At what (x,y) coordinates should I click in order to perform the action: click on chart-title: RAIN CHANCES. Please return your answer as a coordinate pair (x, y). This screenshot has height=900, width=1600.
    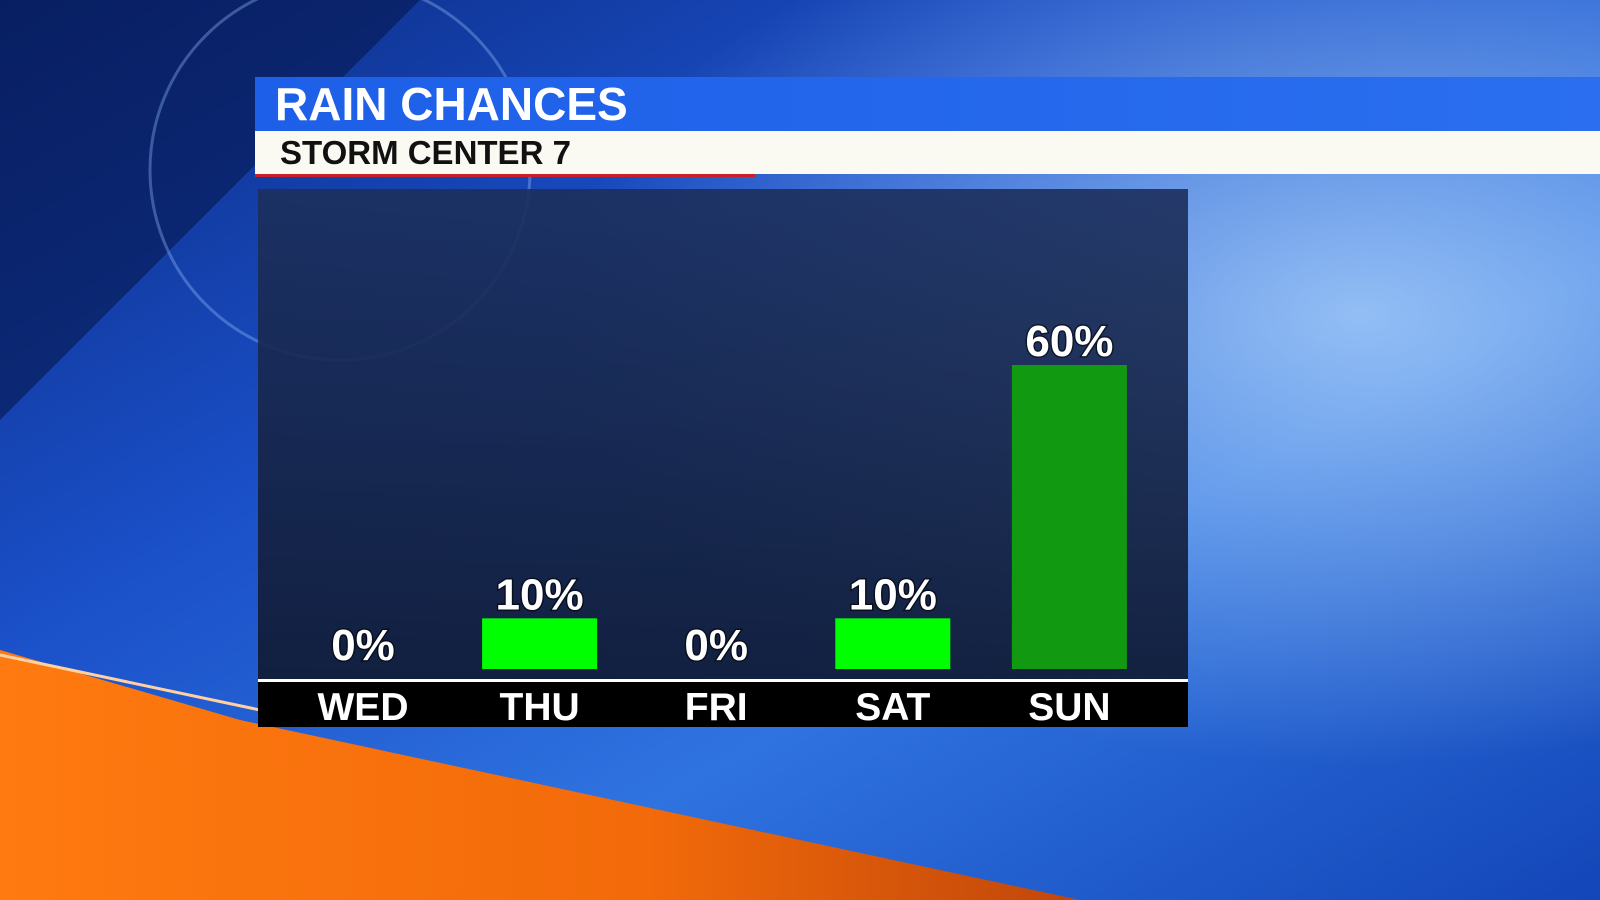
    Looking at the image, I should click on (451, 104).